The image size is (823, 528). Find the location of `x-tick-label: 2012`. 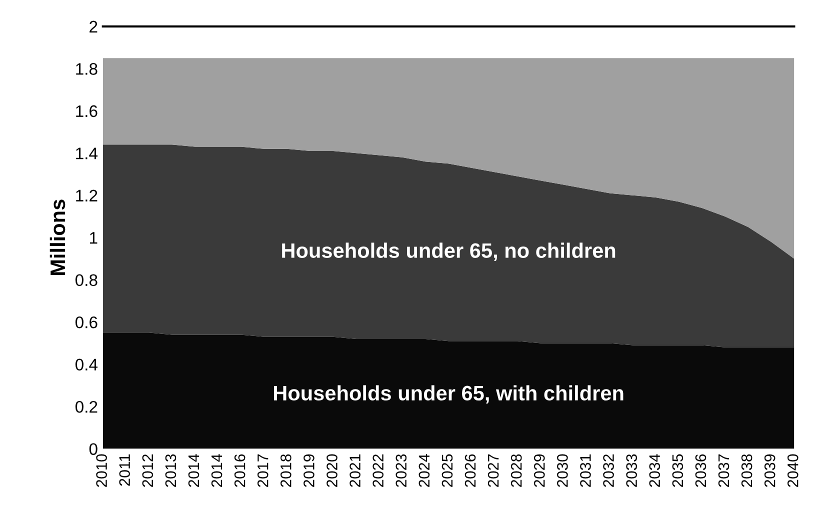

x-tick-label: 2012 is located at coordinates (148, 470).